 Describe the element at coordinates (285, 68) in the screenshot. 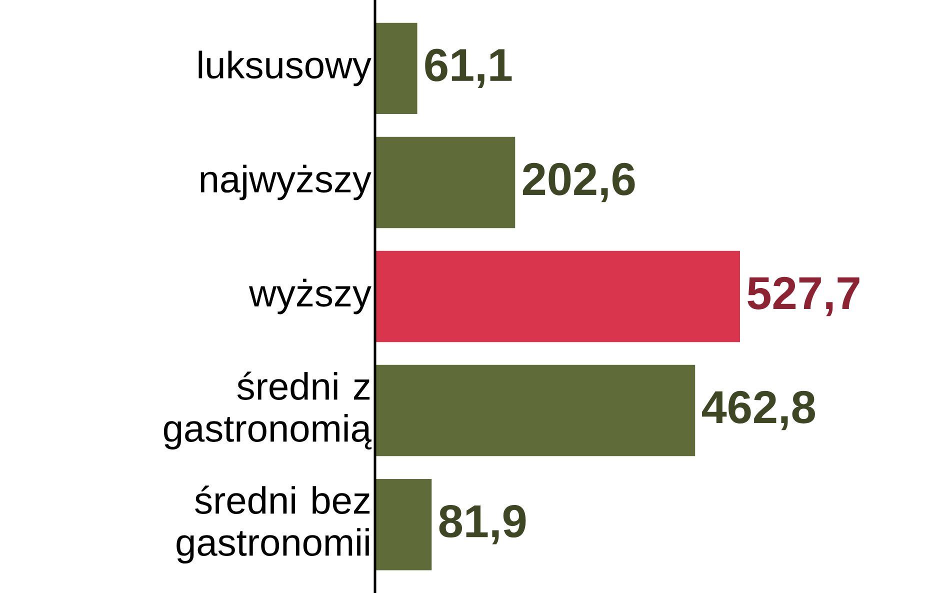

I see `y-tick-label: luksusowy` at that location.